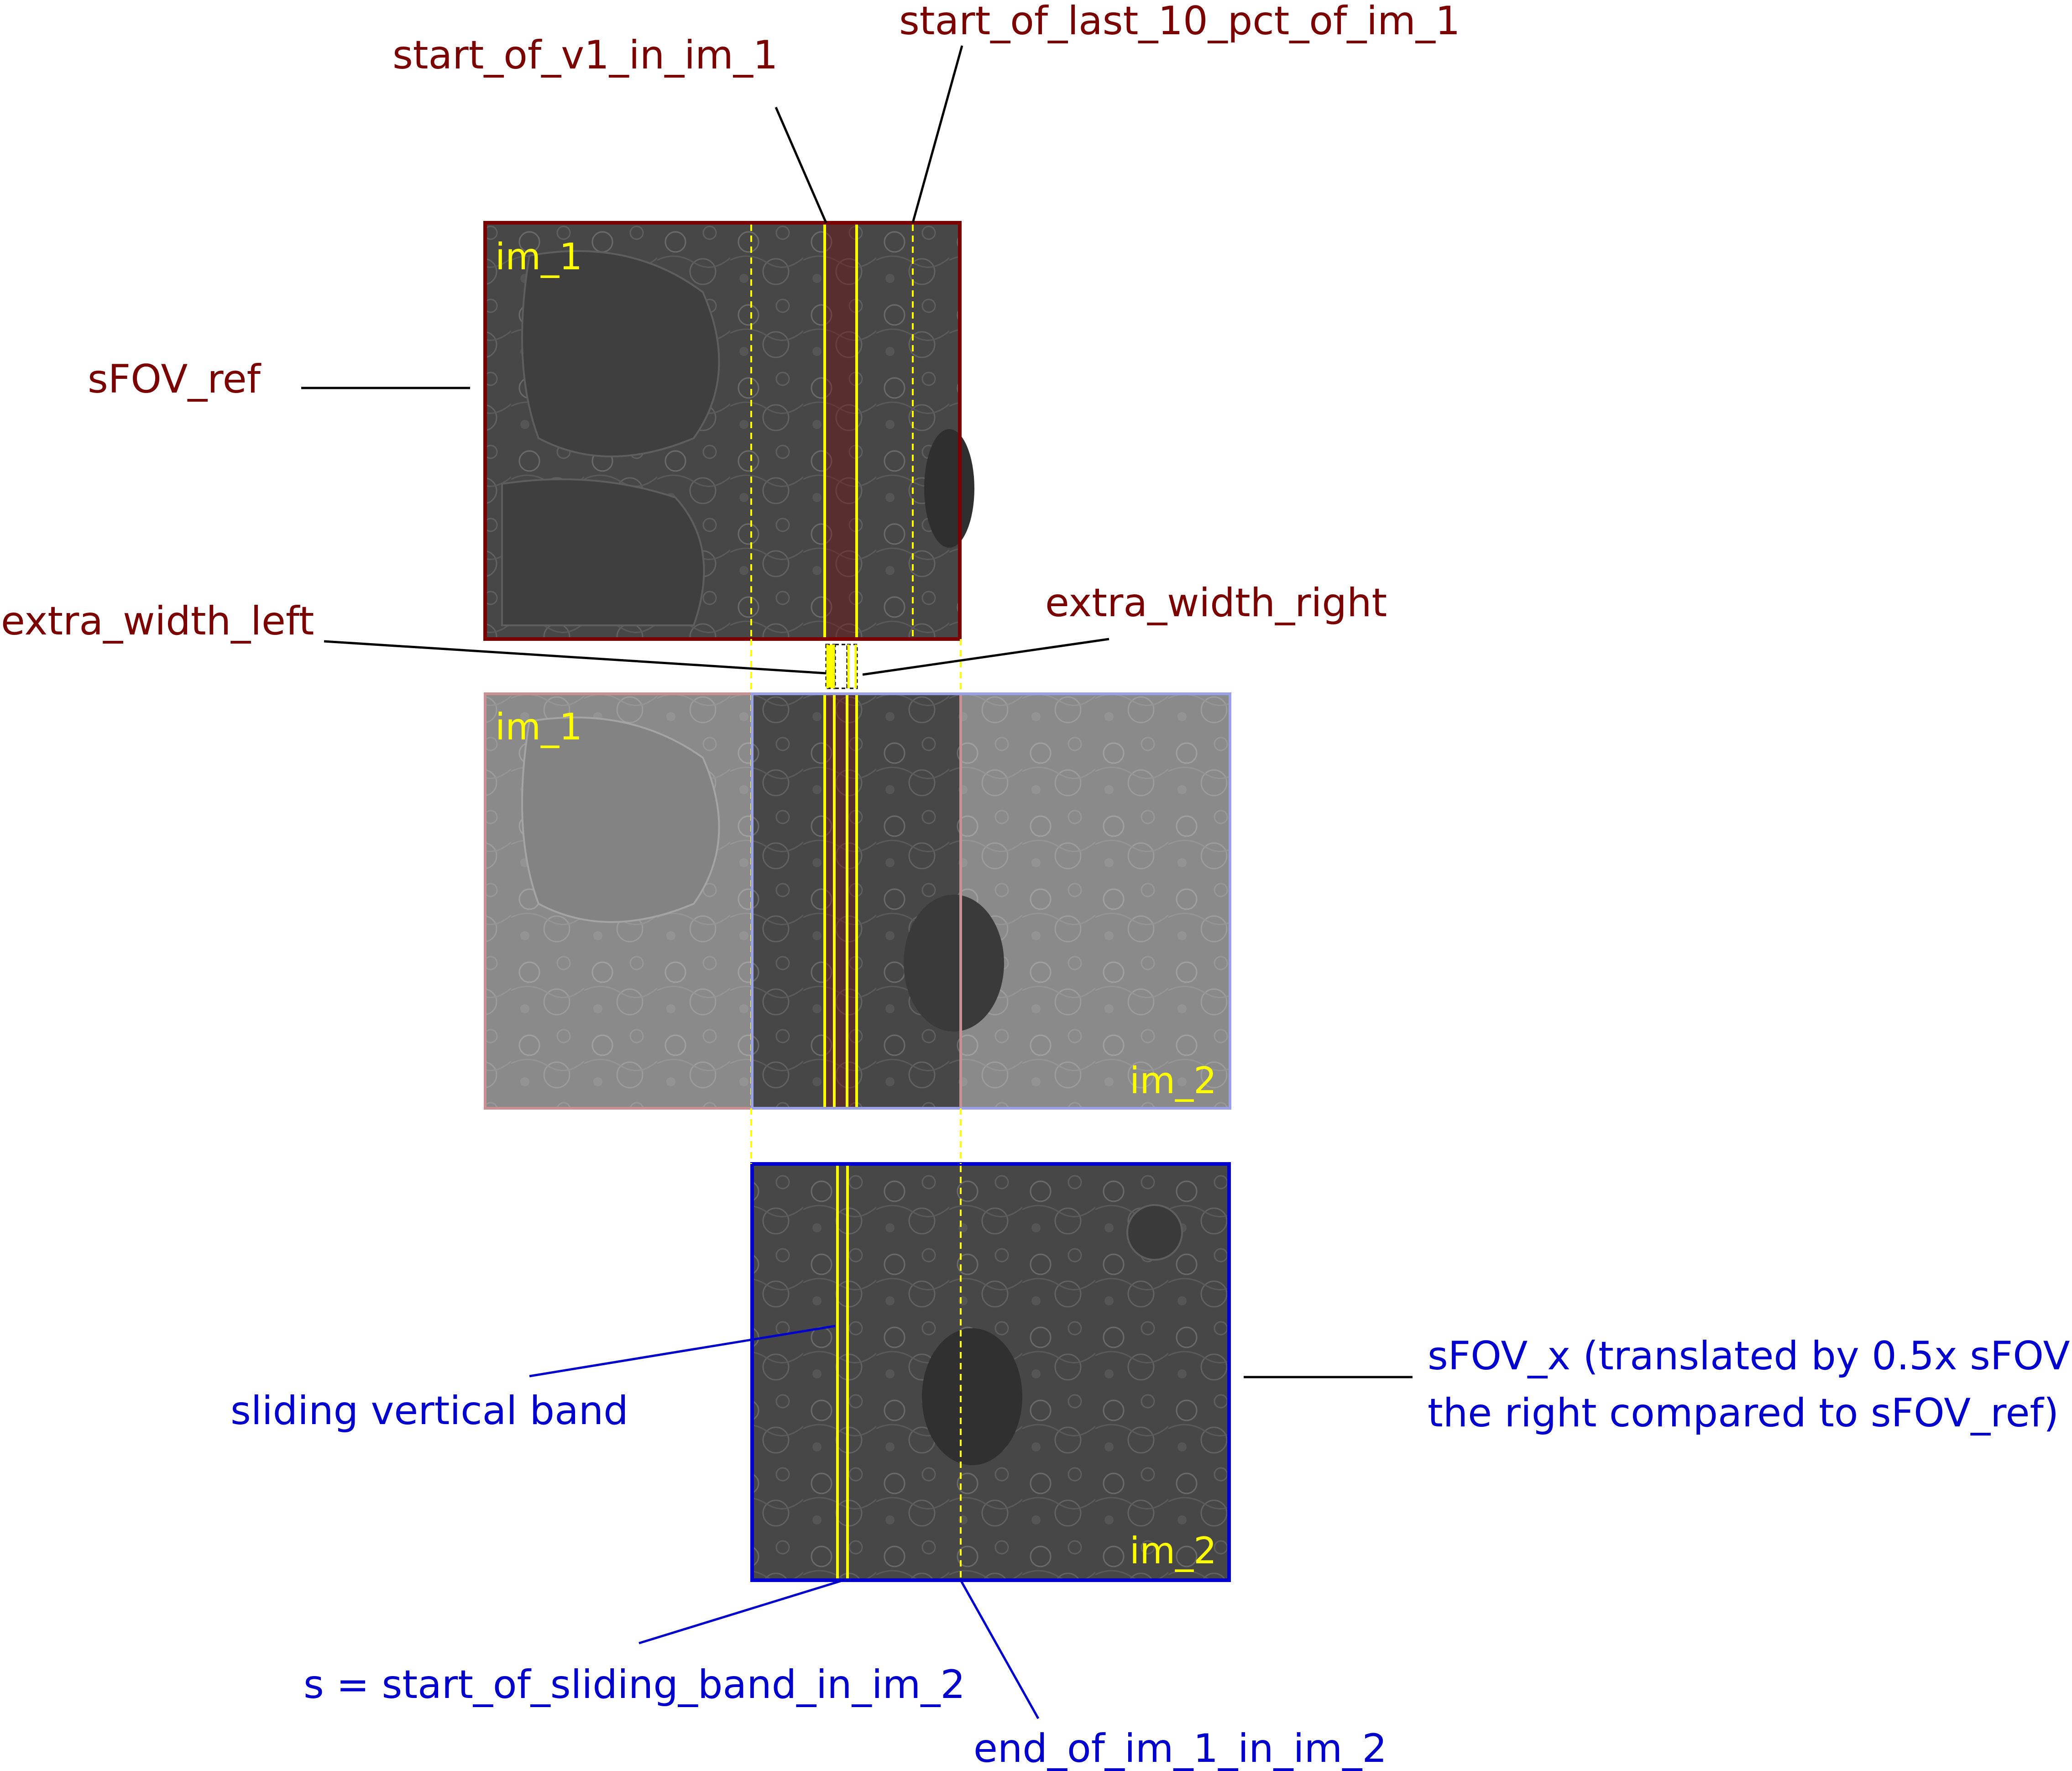 This screenshot has width=2072, height=1771. I want to click on leader-s-start, so click(741, 1612).